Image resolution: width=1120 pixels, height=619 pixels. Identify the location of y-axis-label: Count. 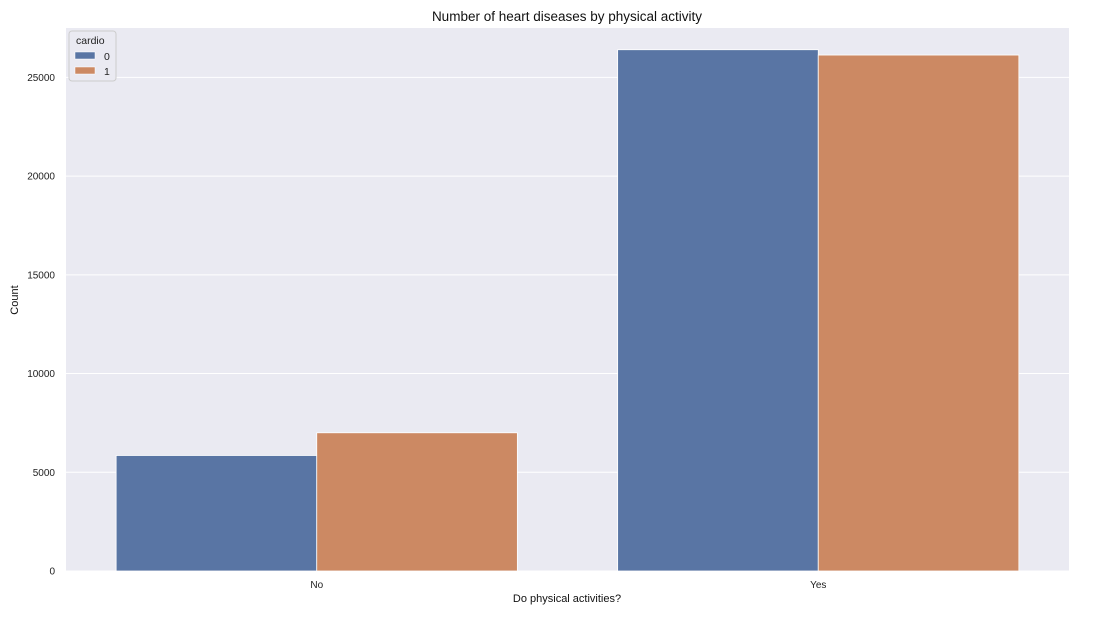
(15, 299).